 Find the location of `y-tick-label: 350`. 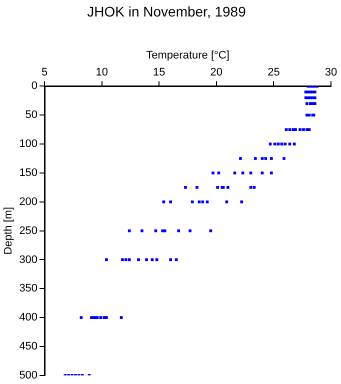

y-tick-label: 350 is located at coordinates (28, 288).